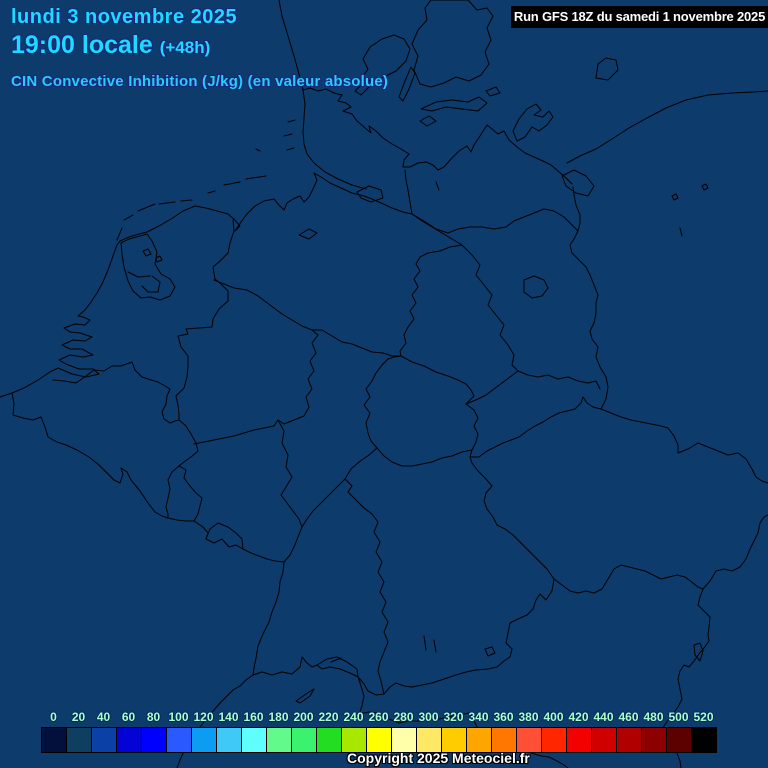  I want to click on forecast-offset-label: (+48h), so click(185, 47).